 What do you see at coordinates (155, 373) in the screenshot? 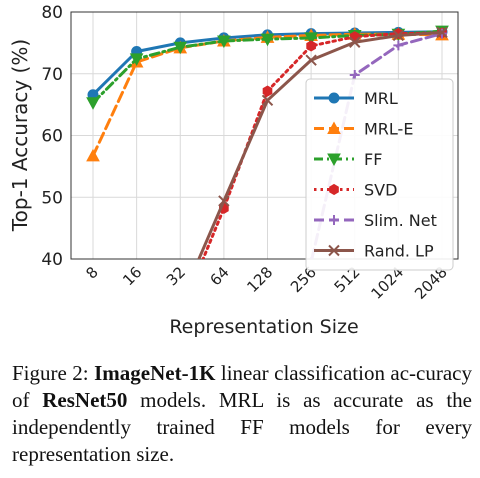
I see `caption-dataset: ImageNet-1K` at bounding box center [155, 373].